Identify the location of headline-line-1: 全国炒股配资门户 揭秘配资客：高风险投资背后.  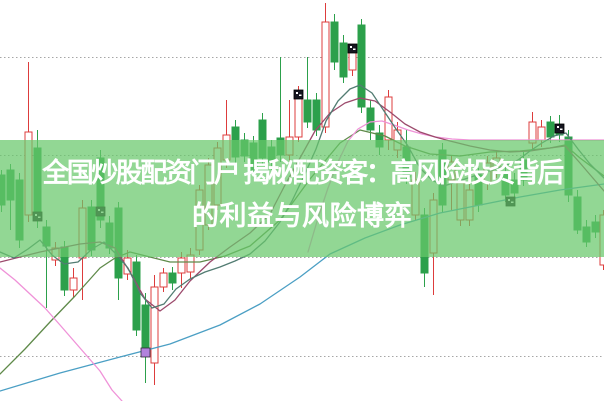
(303, 173).